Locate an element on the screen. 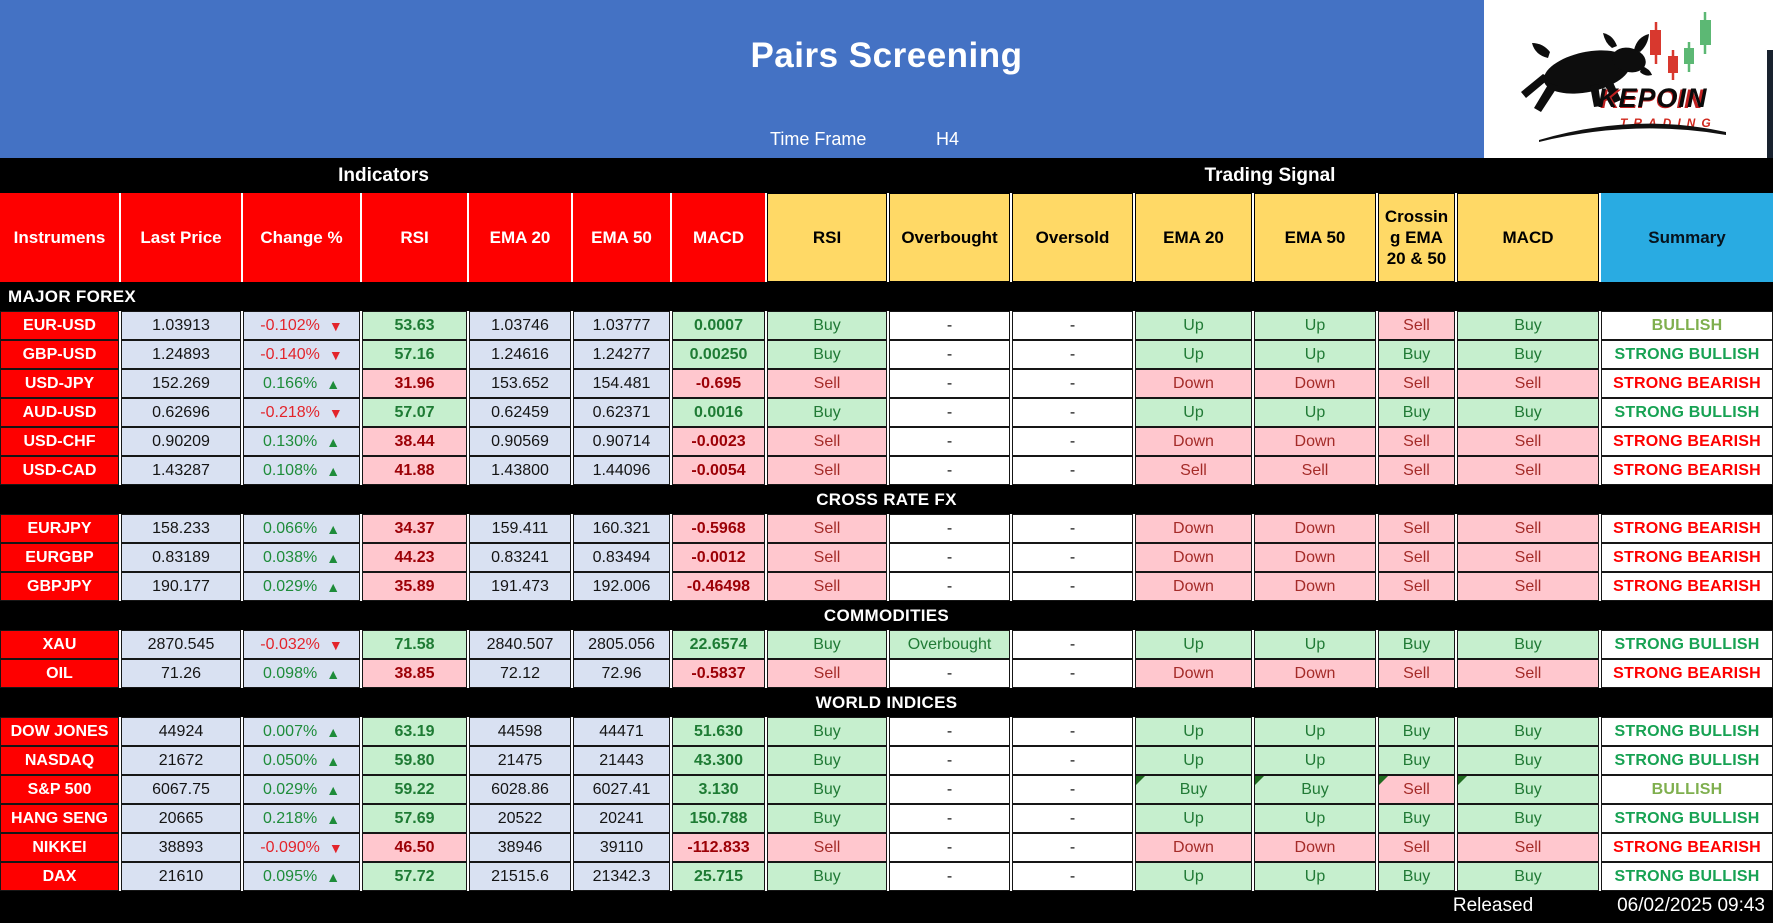 Image resolution: width=1773 pixels, height=923 pixels. ema50-value-cell: 20241 is located at coordinates (621, 818).